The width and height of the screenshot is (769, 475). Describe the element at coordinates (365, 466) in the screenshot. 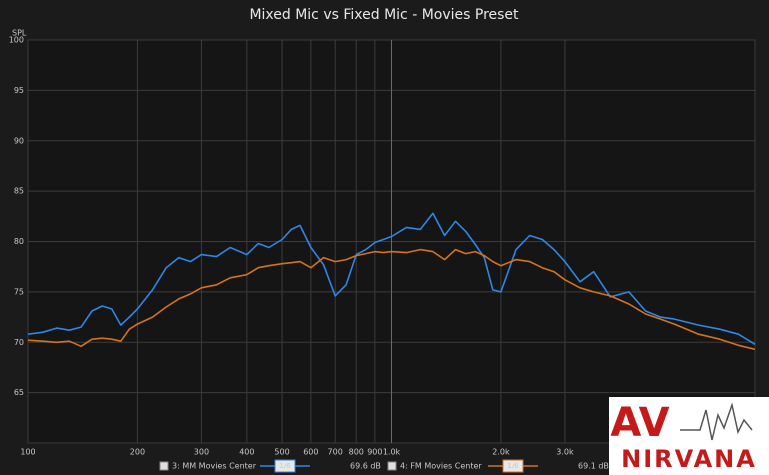

I see `level-label: 69.6 dB` at that location.